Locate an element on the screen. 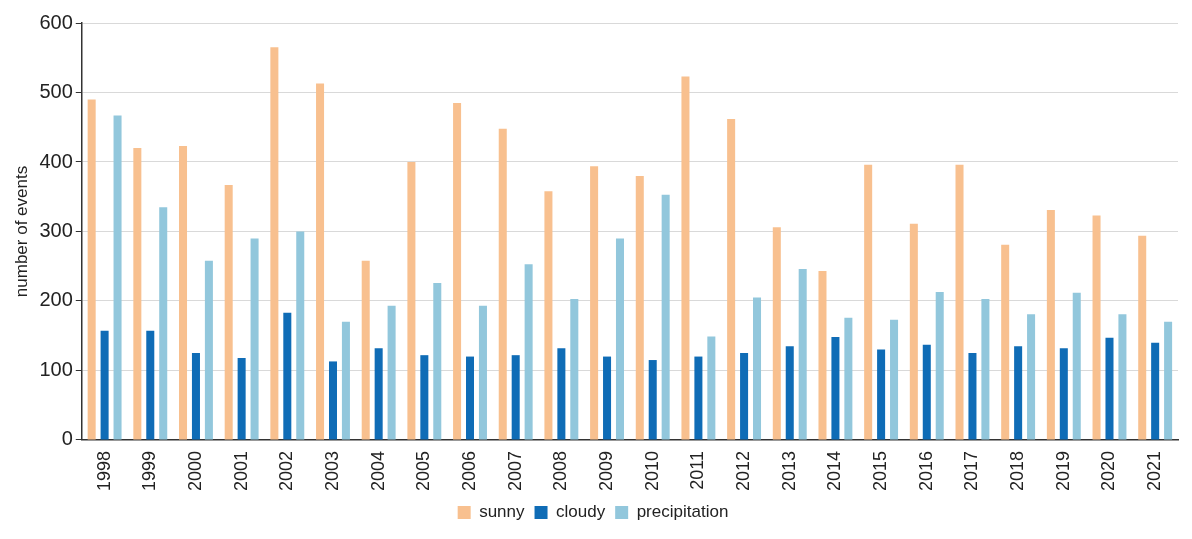 This screenshot has width=1192, height=539. y-tick-label: 100 is located at coordinates (56, 368).